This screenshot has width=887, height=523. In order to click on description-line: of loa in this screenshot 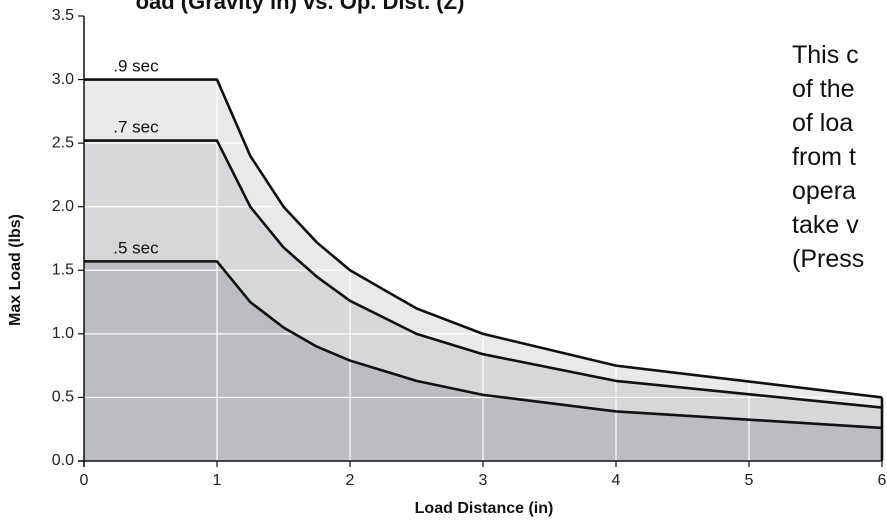, I will do `click(823, 123)`.